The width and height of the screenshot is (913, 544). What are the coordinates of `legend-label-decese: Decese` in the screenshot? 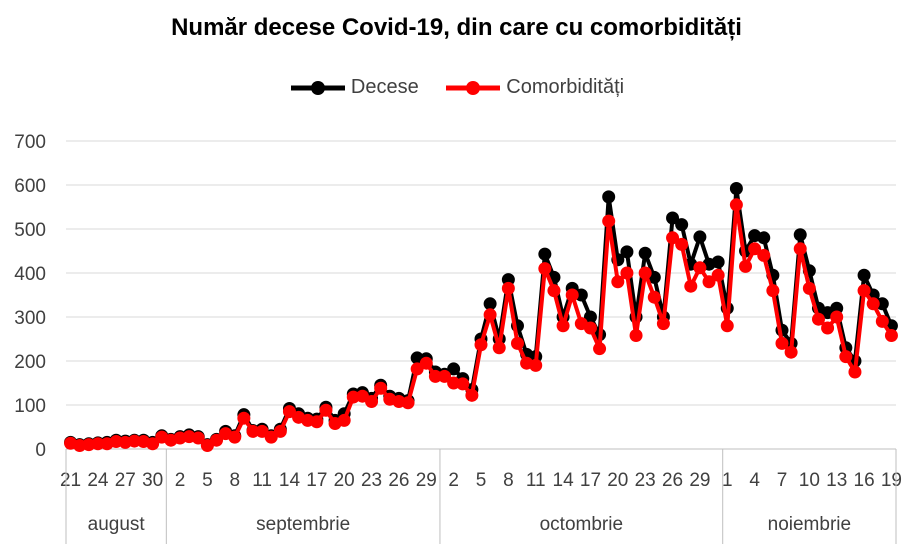 It's located at (384, 87).